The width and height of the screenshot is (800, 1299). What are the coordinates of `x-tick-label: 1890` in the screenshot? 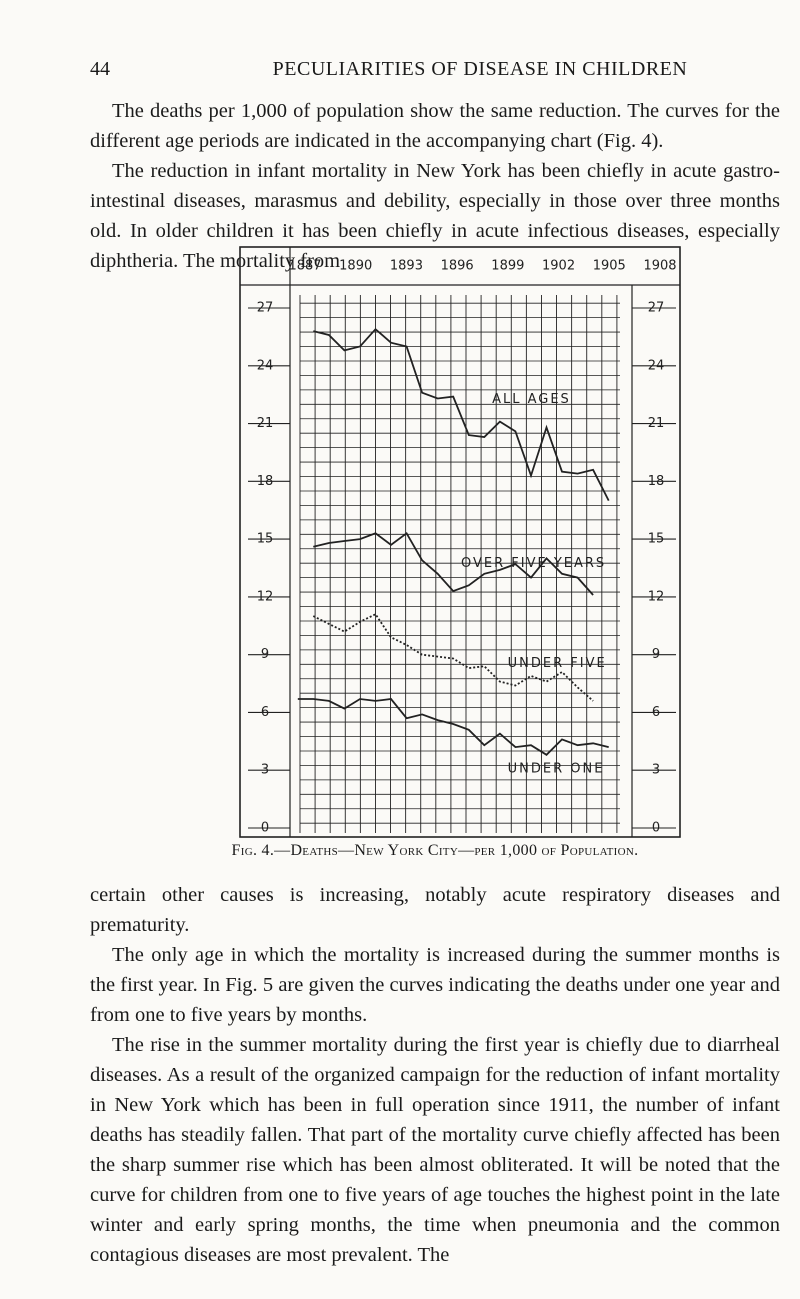 It's located at (355, 266).